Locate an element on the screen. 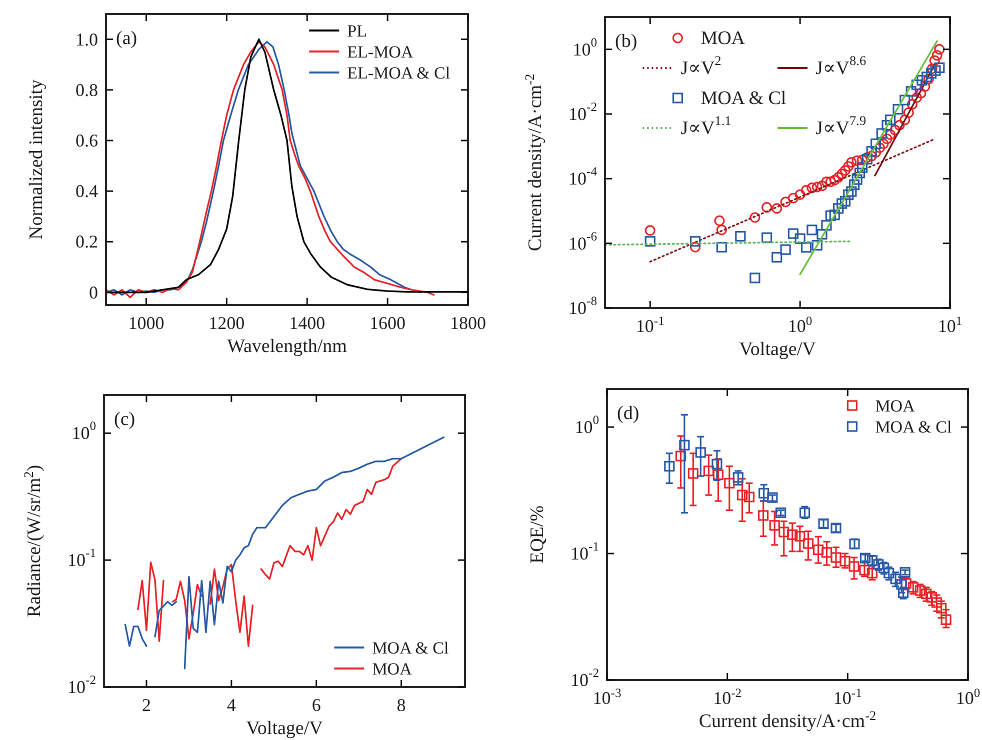  x-axis-title: Current density/A·cm$^{-2}$ is located at coordinates (787, 720).